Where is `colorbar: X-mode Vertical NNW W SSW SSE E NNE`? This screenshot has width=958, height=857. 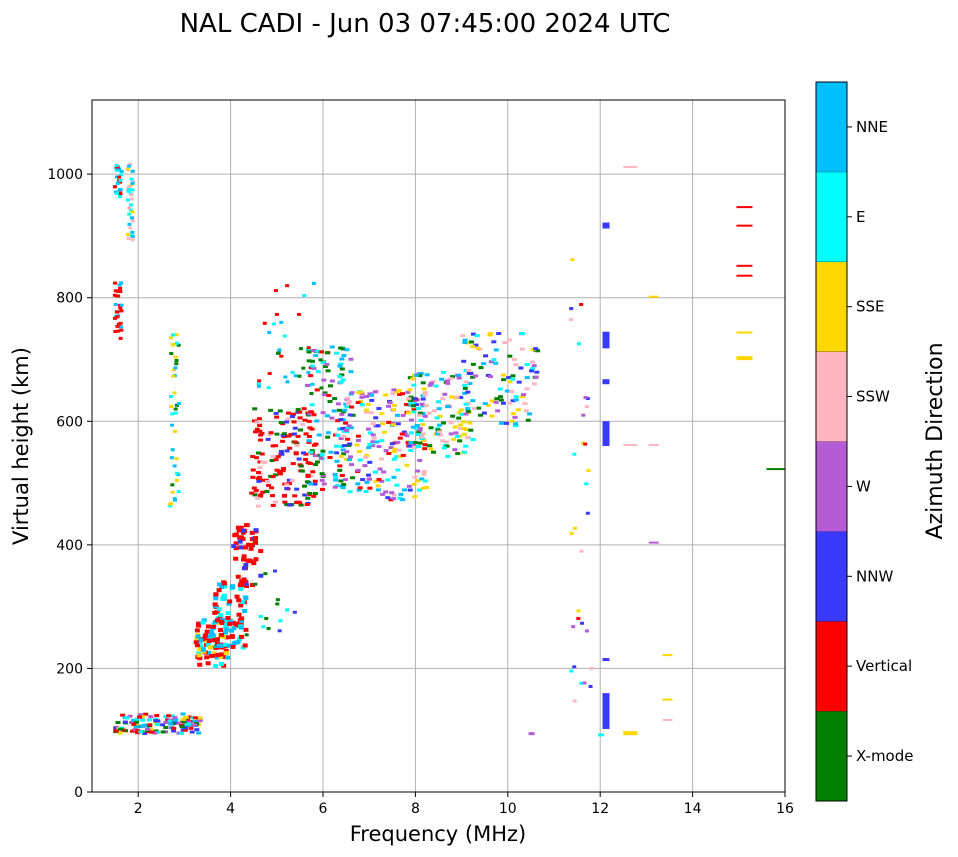
colorbar: X-mode Vertical NNW W SSW SSE E NNE is located at coordinates (864, 441).